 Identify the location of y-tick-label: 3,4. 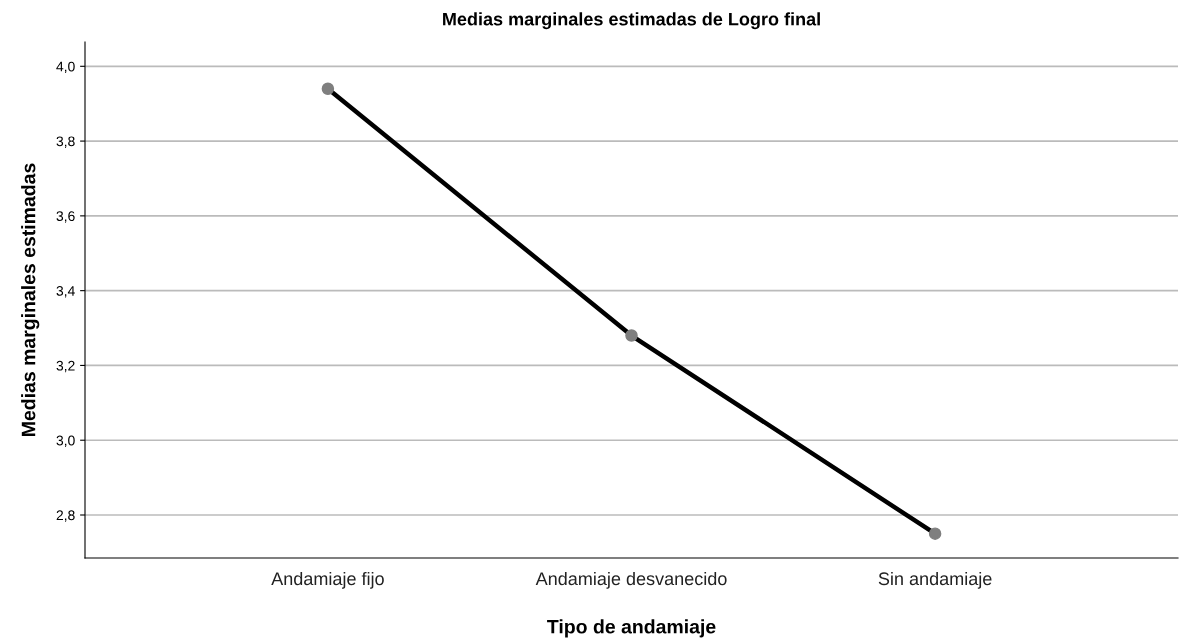
(65, 291).